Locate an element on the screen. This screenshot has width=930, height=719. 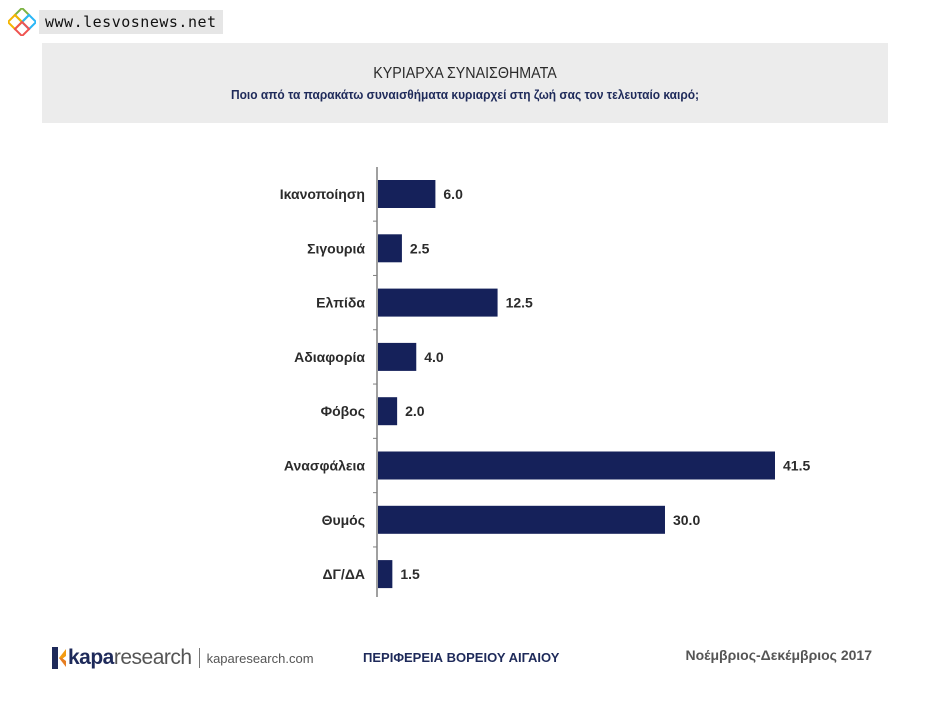
value-label: 1.5 is located at coordinates (410, 574).